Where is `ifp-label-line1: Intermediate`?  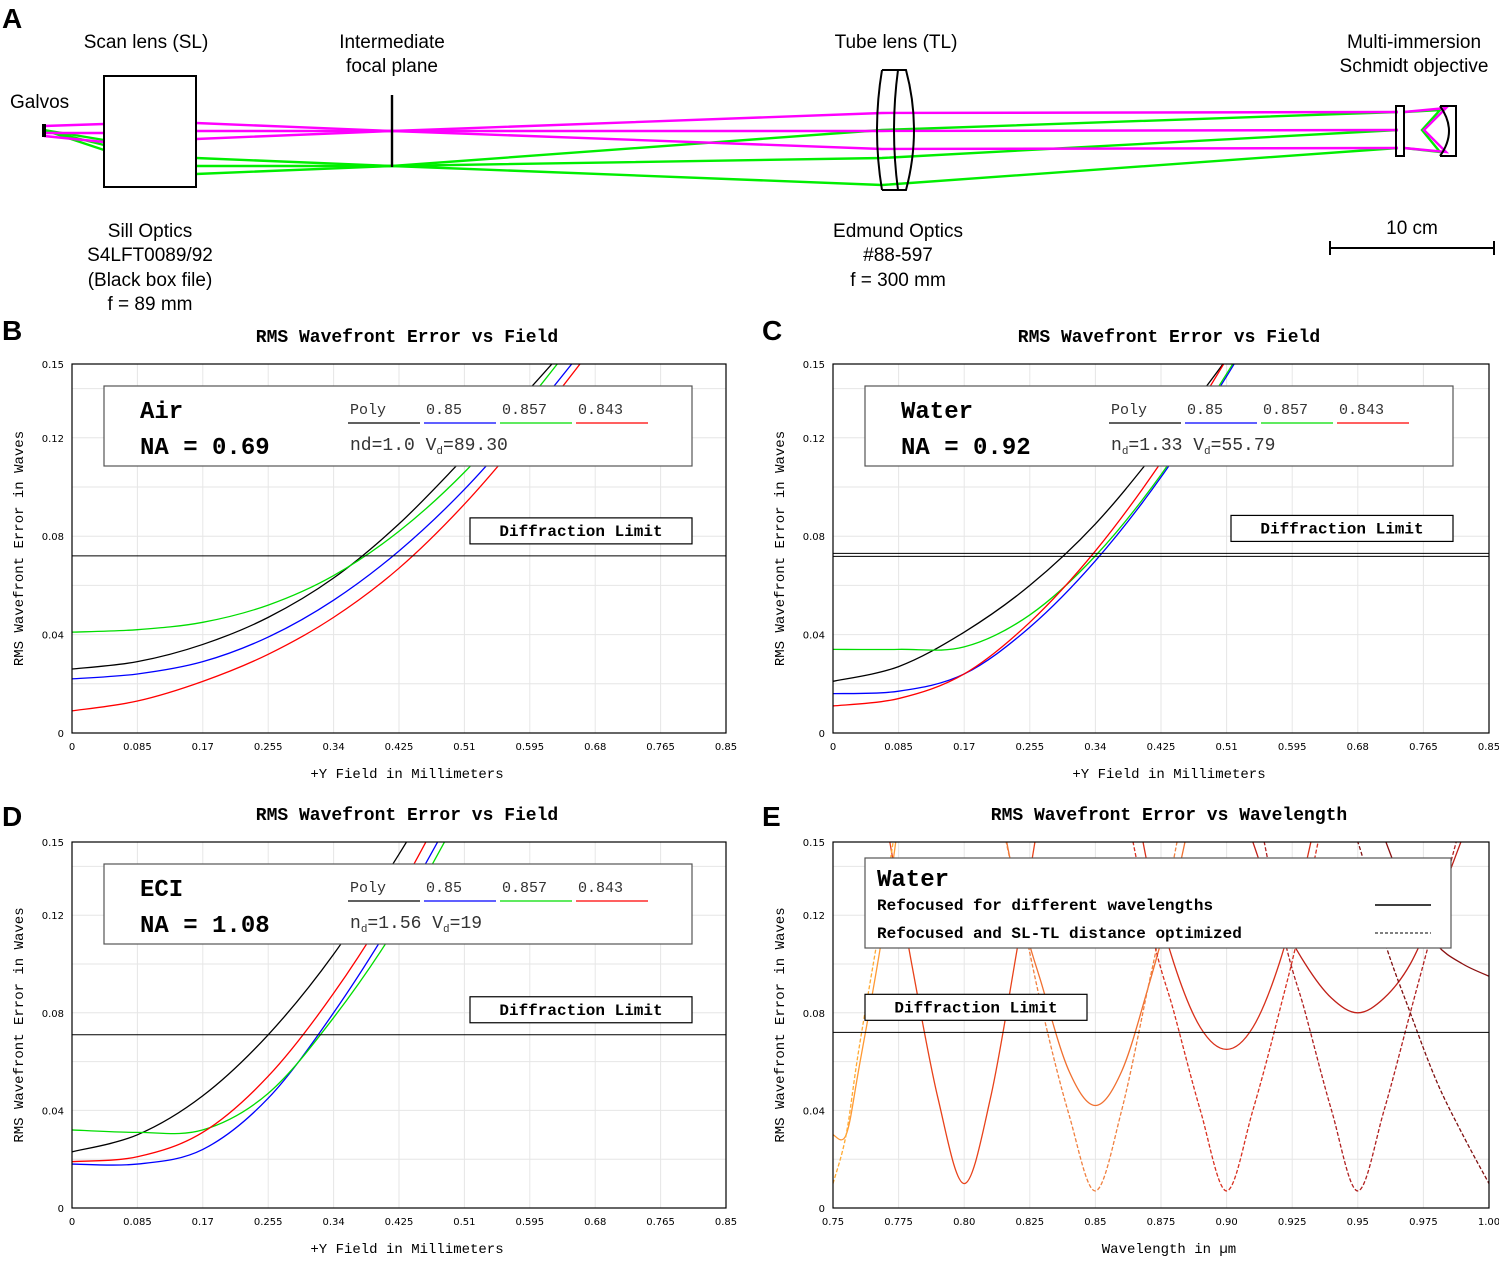
ifp-label-line1: Intermediate is located at coordinates (392, 42).